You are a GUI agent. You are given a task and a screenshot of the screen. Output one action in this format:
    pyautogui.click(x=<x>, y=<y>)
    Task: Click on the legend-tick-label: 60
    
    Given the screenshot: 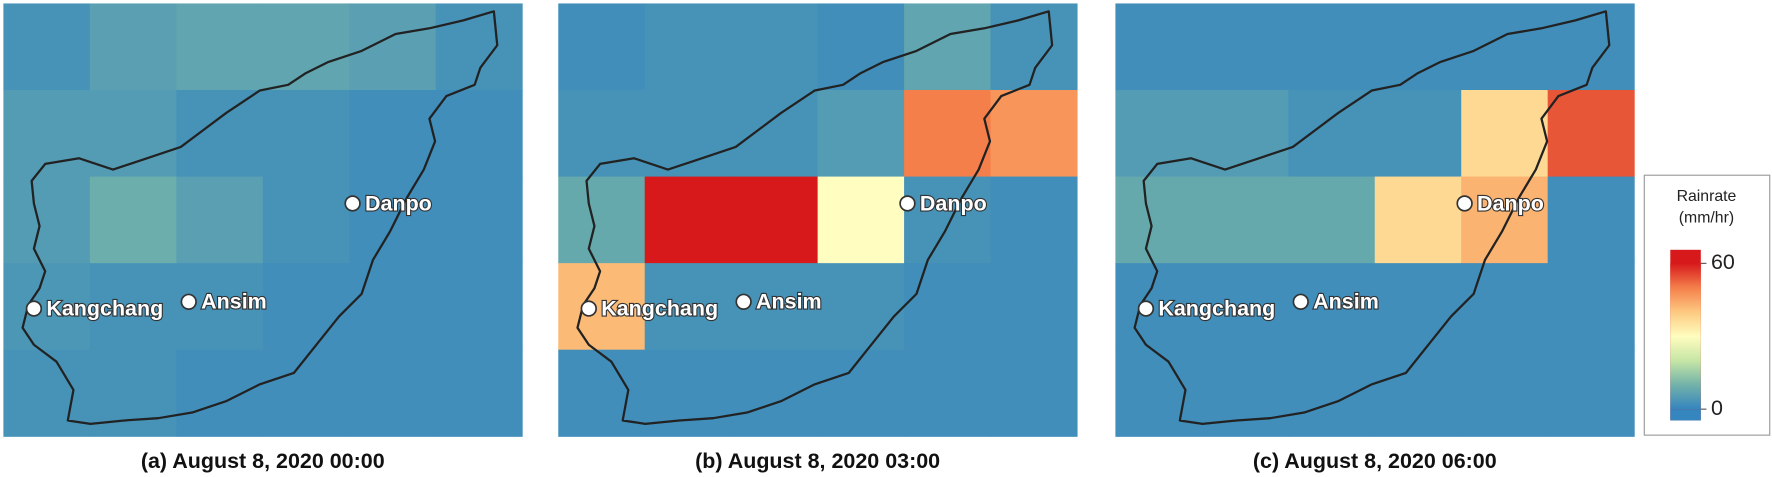 What is the action you would take?
    pyautogui.click(x=1723, y=262)
    